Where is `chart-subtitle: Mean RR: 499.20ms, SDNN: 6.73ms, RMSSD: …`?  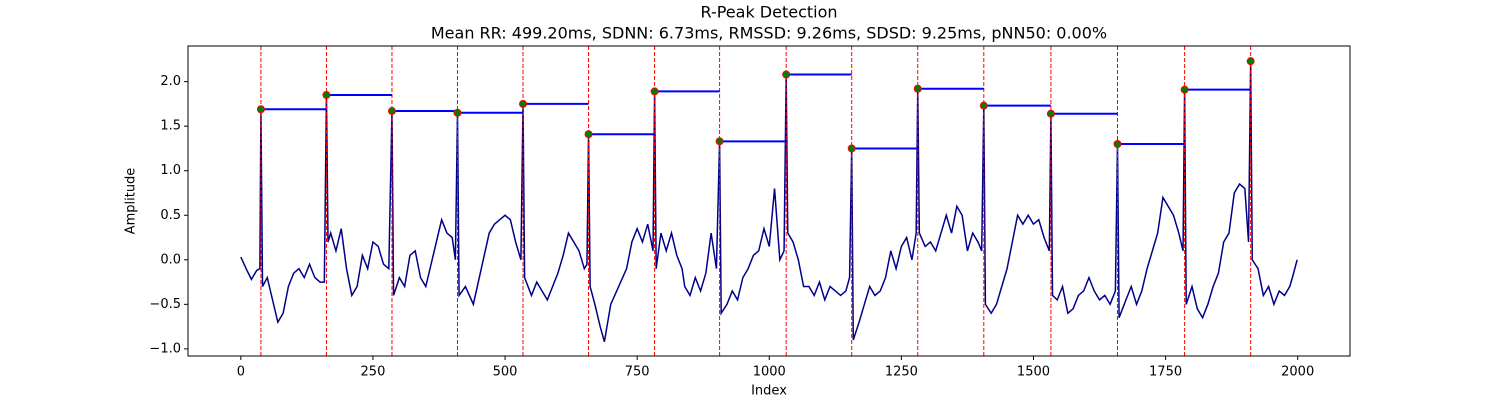
chart-subtitle: Mean RR: 499.20ms, SDNN: 6.73ms, RMSSD: … is located at coordinates (769, 33).